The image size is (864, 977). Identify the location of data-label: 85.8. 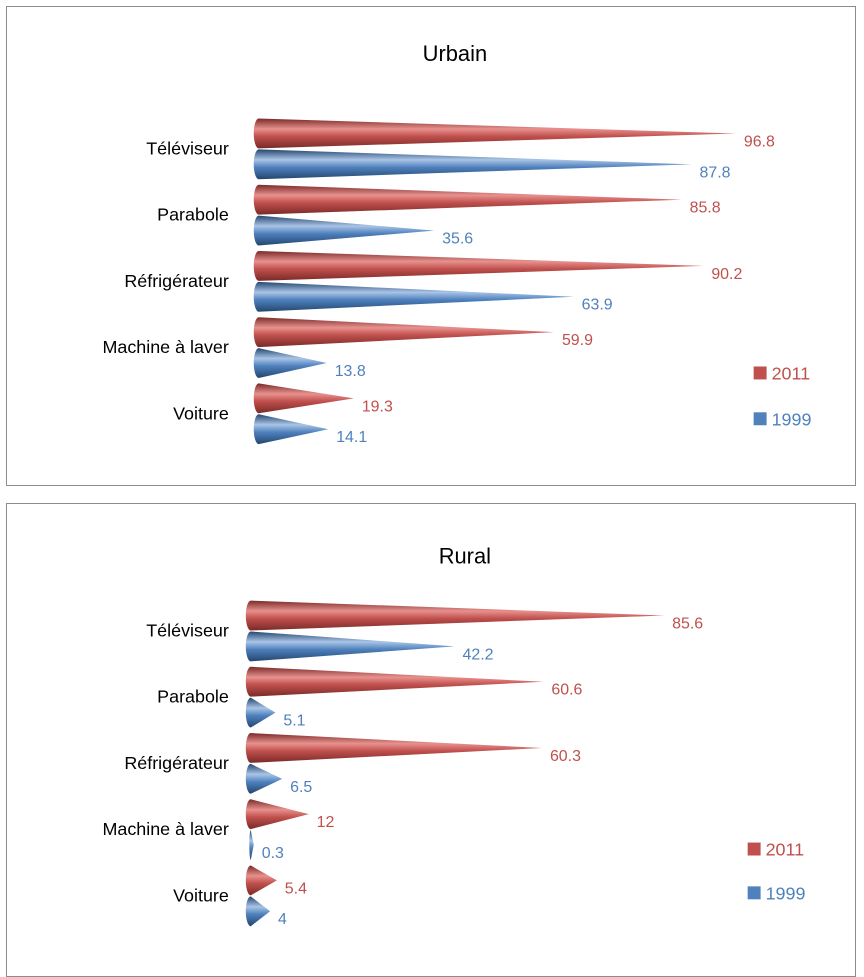
(705, 208).